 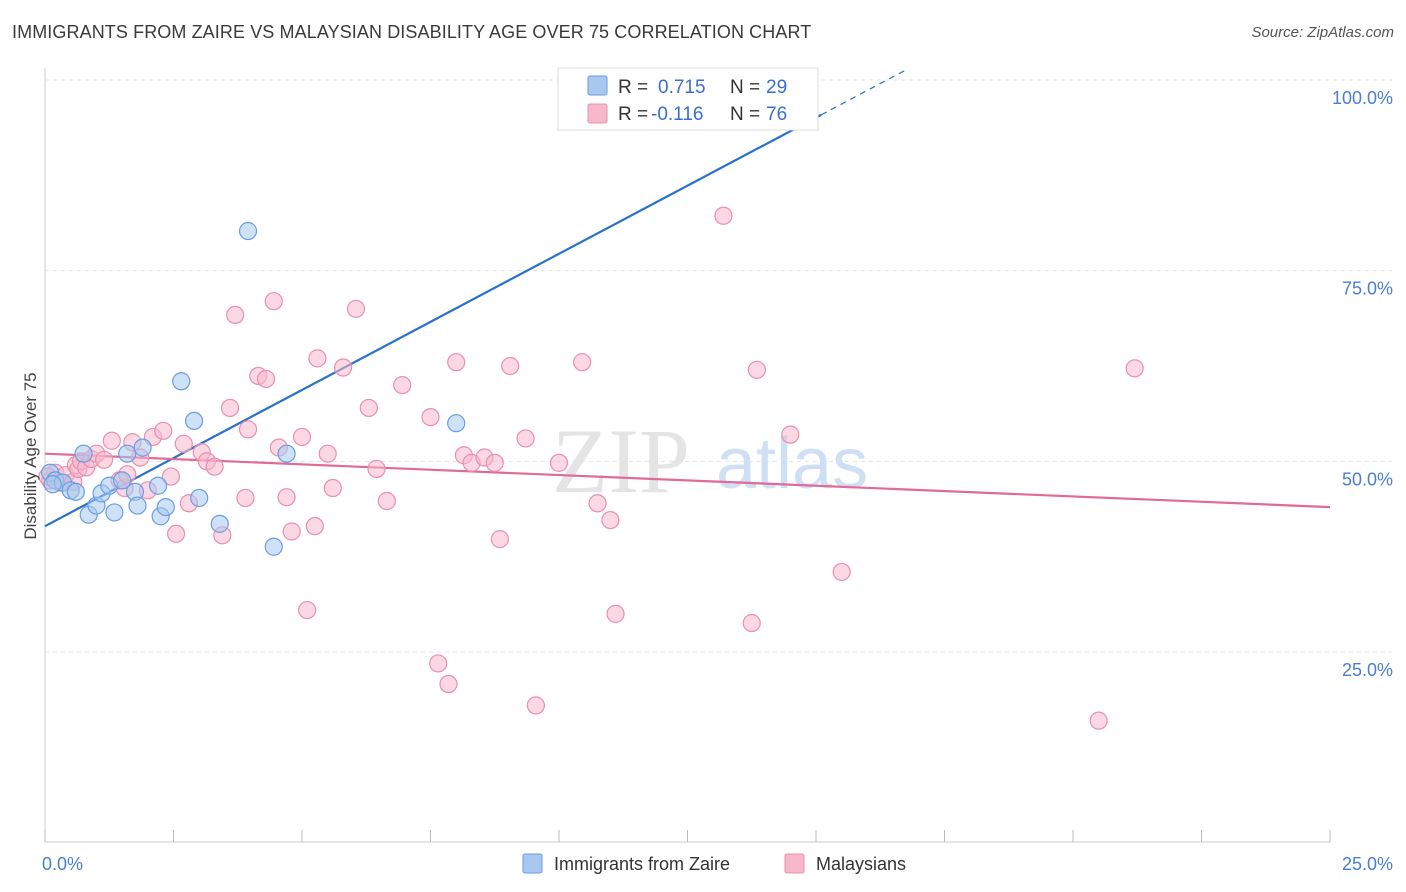 What do you see at coordinates (861, 864) in the screenshot?
I see `series-legend-label-malaysians: Malaysians` at bounding box center [861, 864].